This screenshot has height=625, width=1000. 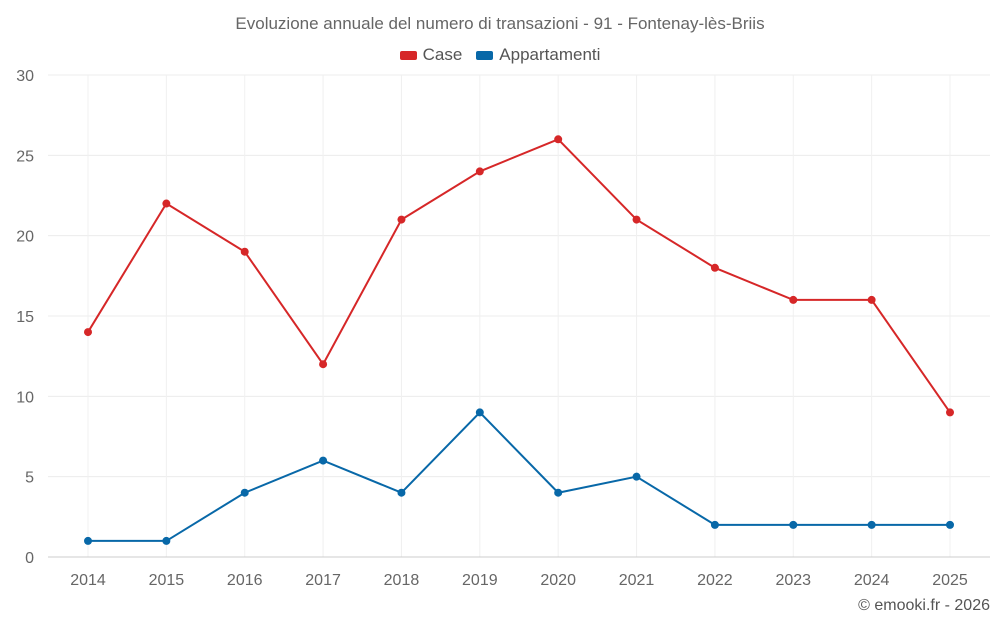 I want to click on y-tick-label: 25, so click(x=25, y=156).